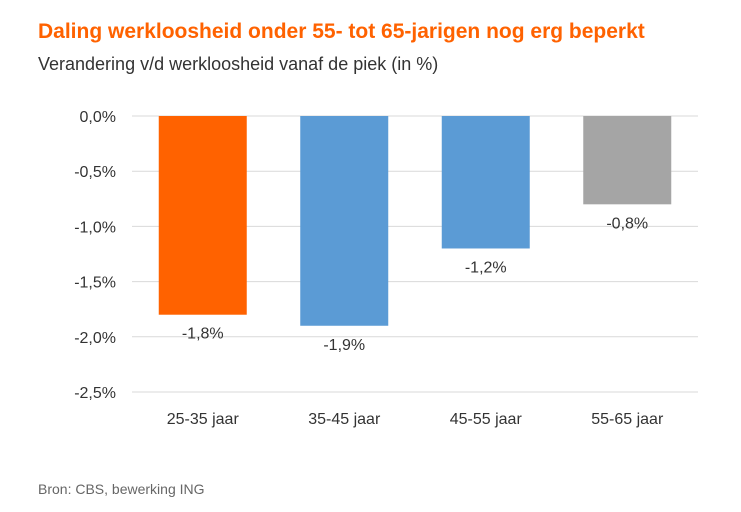  I want to click on bar-55-65-jaar, so click(627, 160).